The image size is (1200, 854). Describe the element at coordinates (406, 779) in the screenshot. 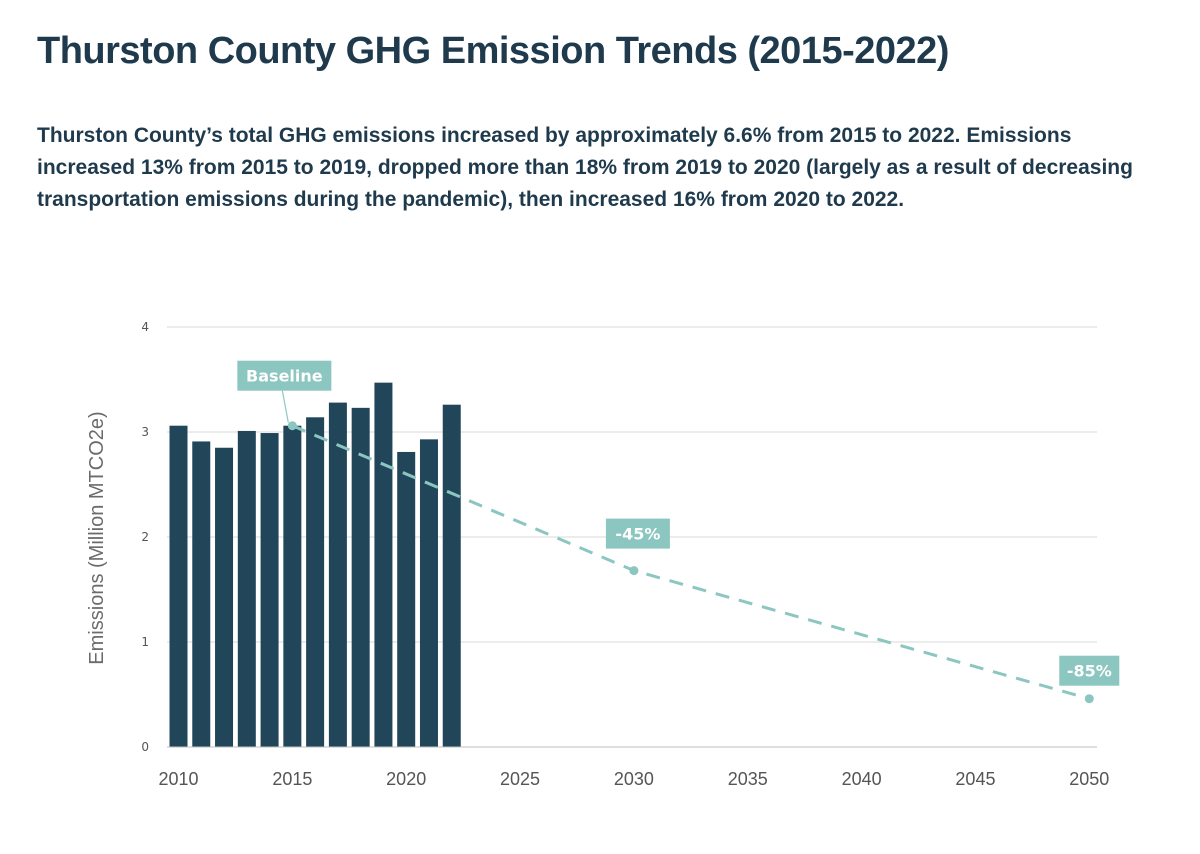

I see `x-tick-label: 2020` at that location.